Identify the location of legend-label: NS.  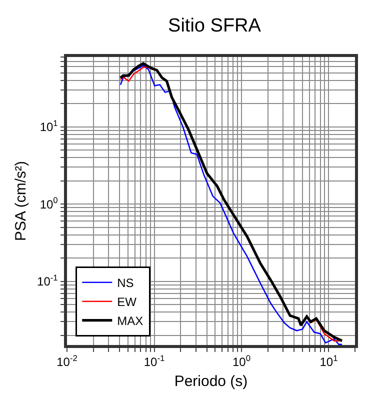
(125, 283).